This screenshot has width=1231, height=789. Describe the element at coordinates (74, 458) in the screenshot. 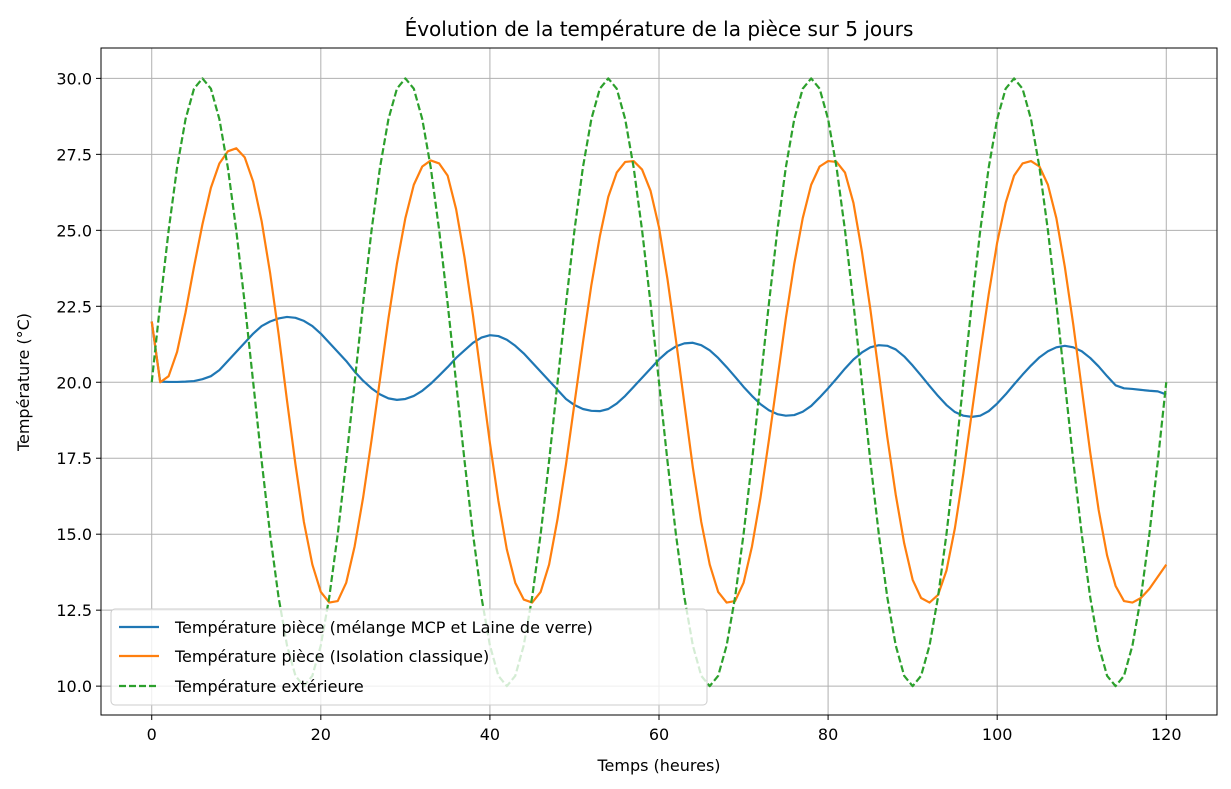

I see `y-tick-label: 17.5` at that location.